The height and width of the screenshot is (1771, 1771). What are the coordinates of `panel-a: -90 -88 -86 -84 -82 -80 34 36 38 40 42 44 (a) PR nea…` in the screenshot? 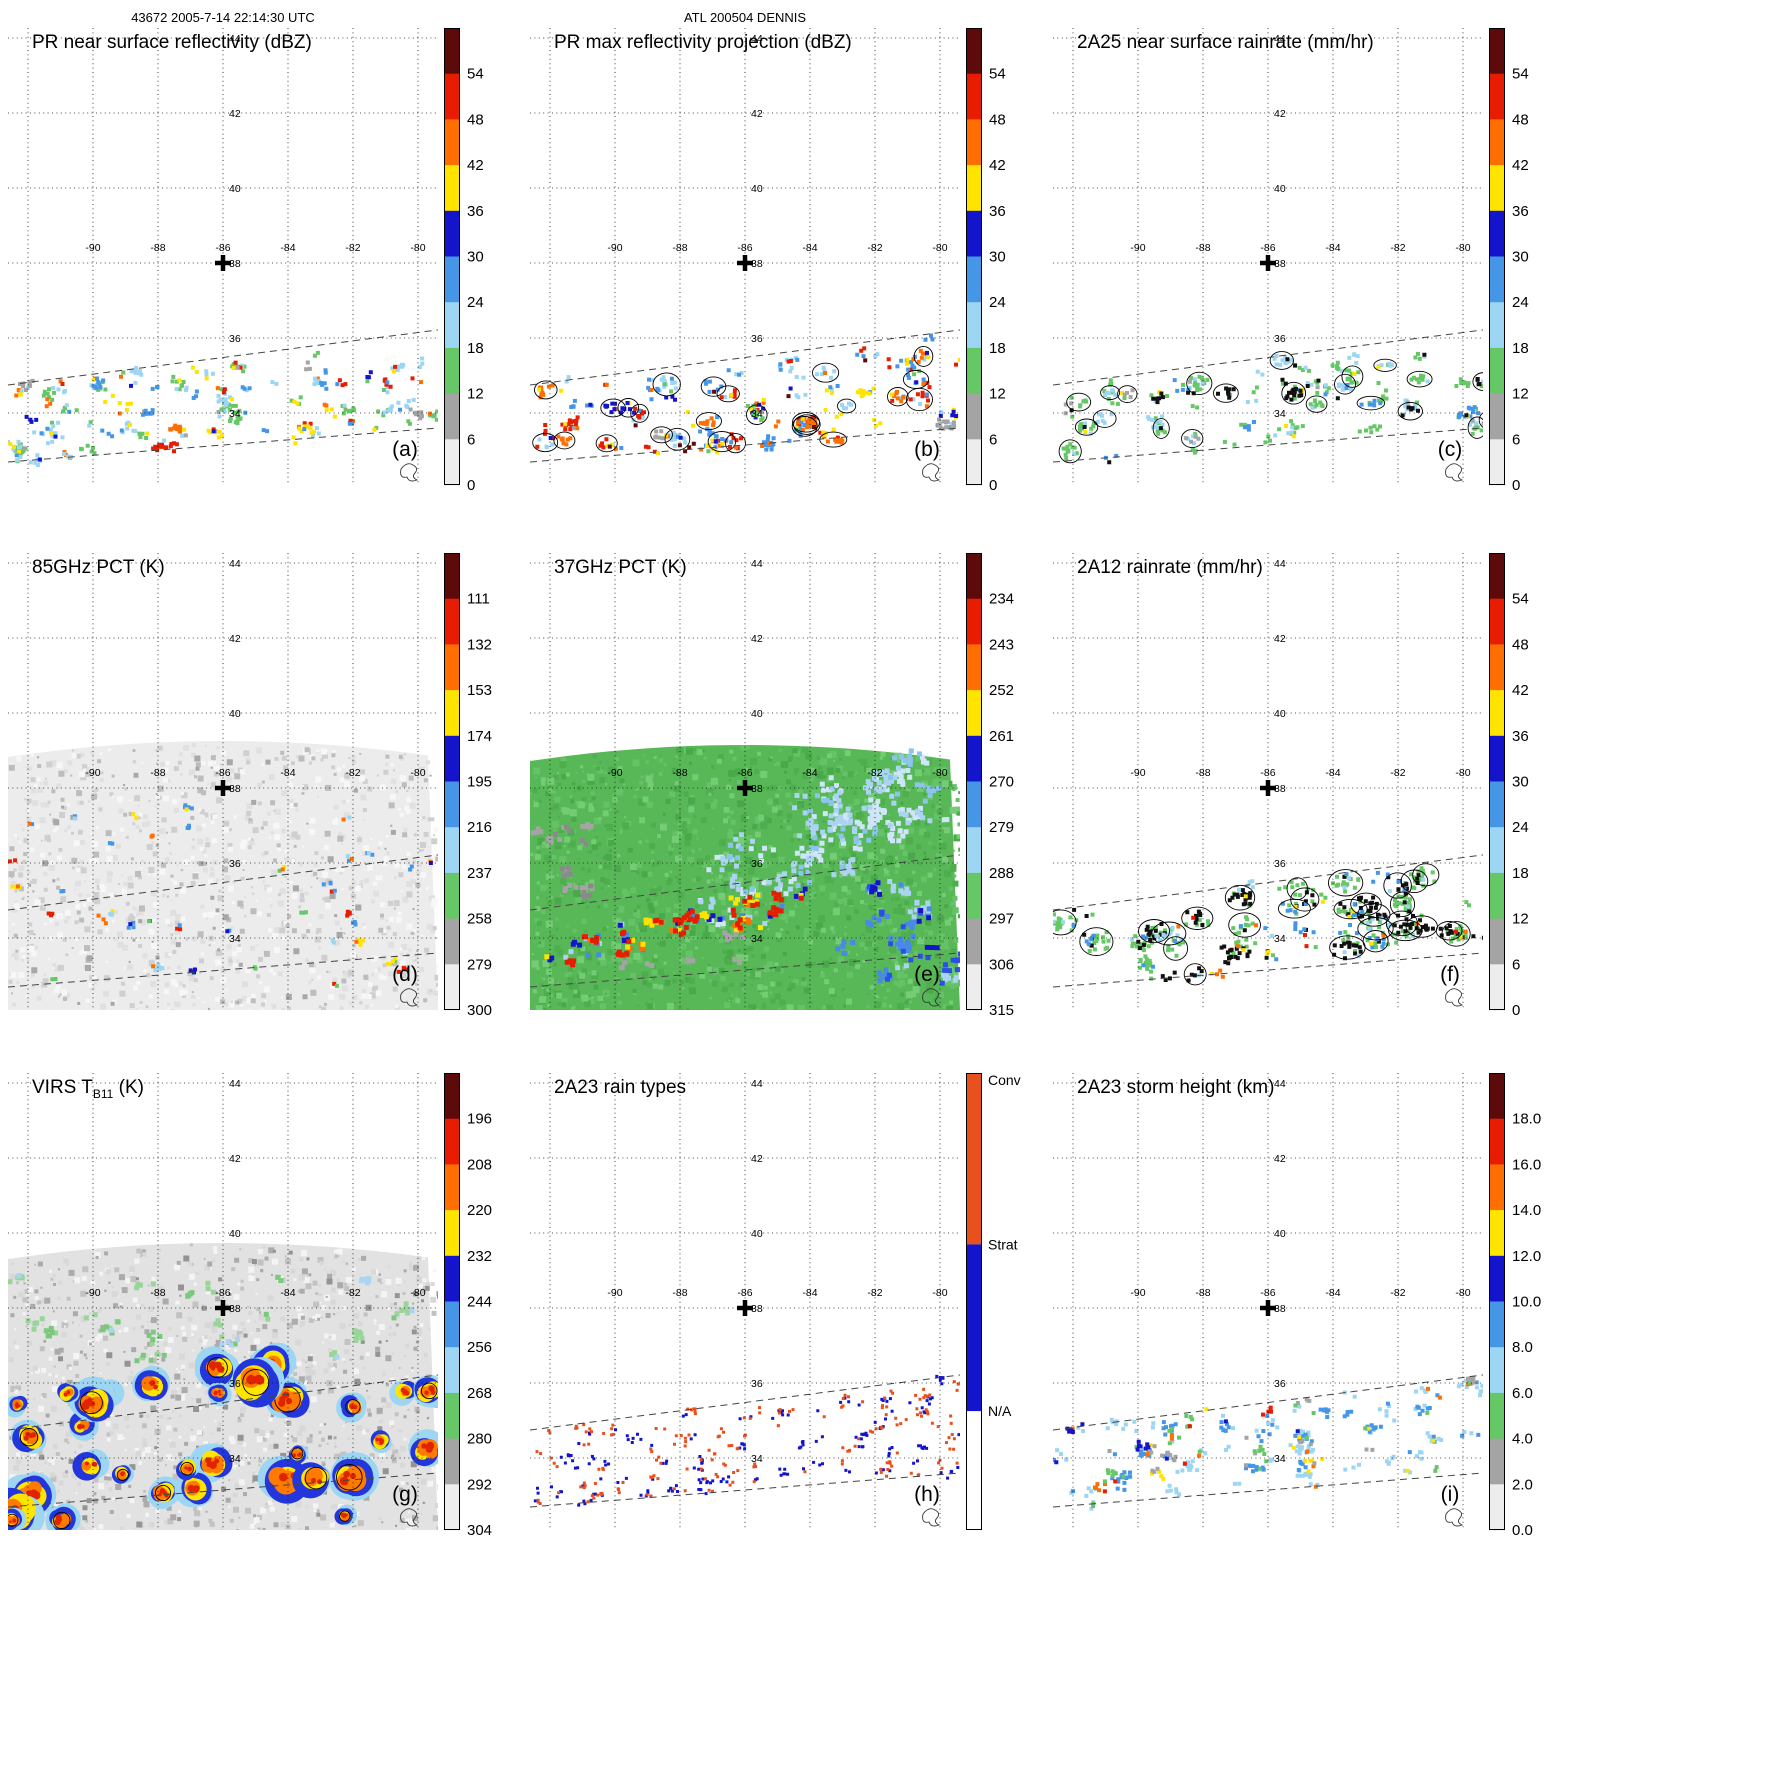 It's located at (266, 286).